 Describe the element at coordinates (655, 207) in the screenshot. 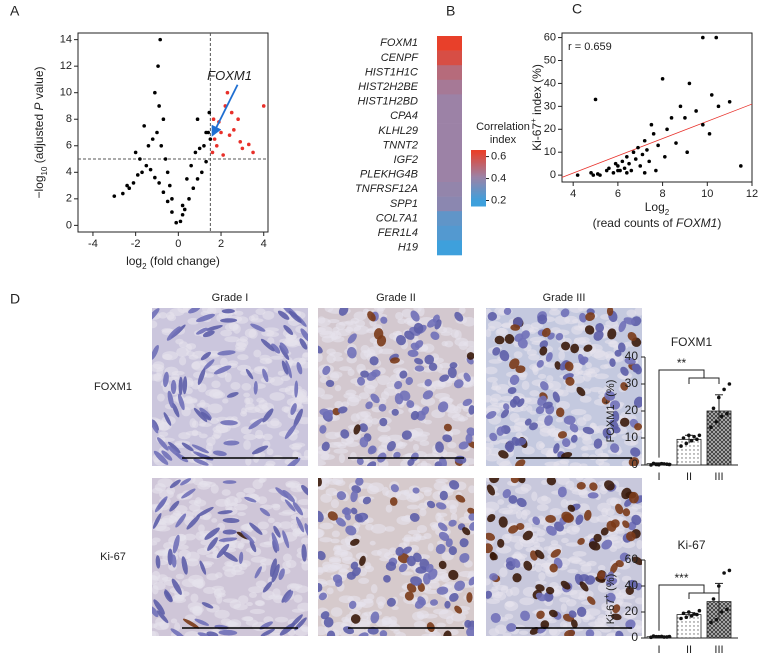

I see `x-axis-label-part: Log` at that location.